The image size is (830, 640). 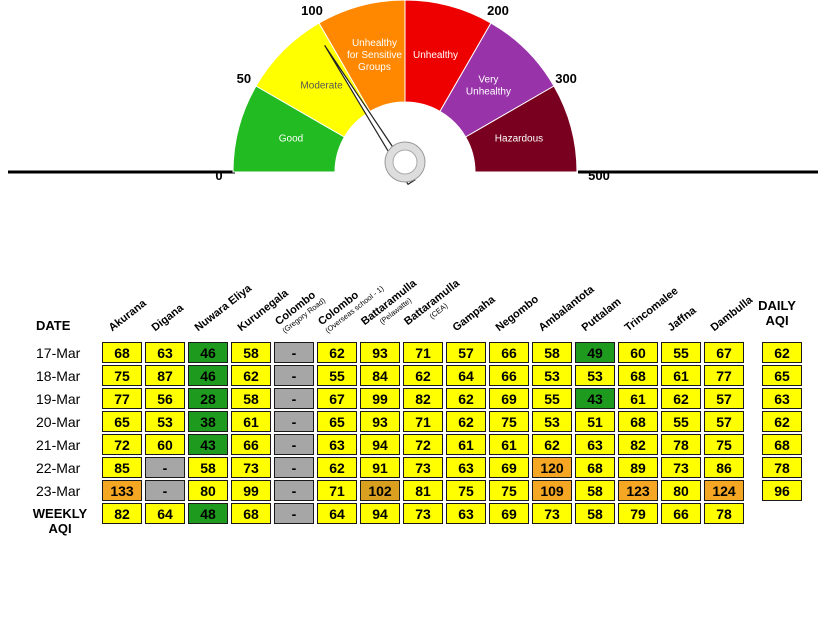 I want to click on row-date: 19-Mar, so click(x=58, y=398).